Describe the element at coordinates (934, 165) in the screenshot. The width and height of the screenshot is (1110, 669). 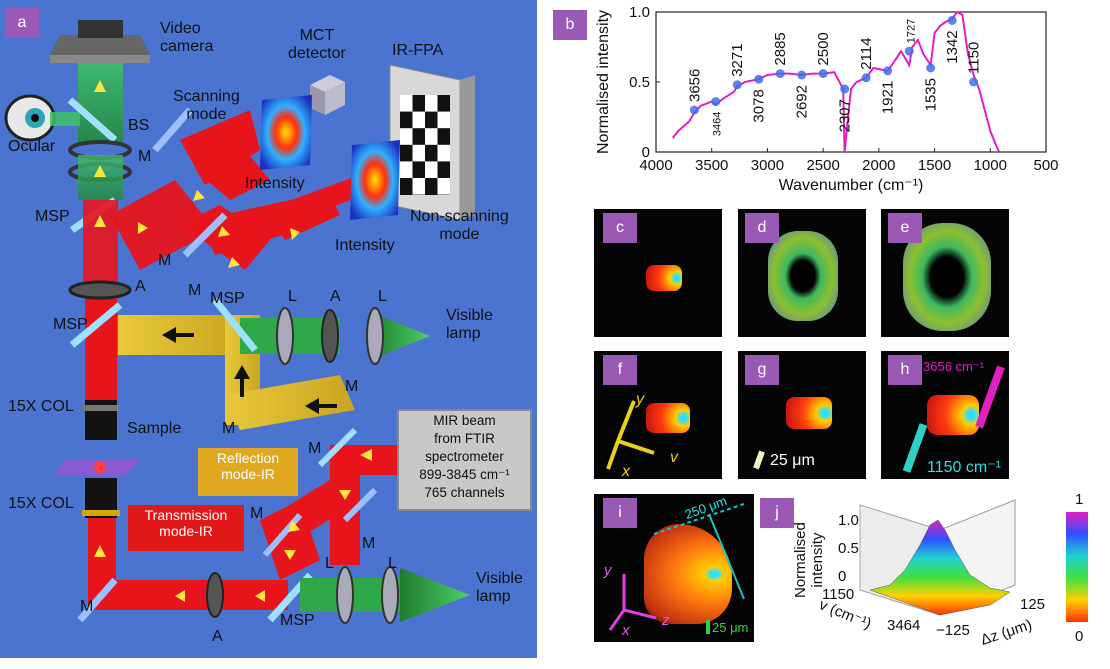
I see `x-tick-label: 1500` at that location.